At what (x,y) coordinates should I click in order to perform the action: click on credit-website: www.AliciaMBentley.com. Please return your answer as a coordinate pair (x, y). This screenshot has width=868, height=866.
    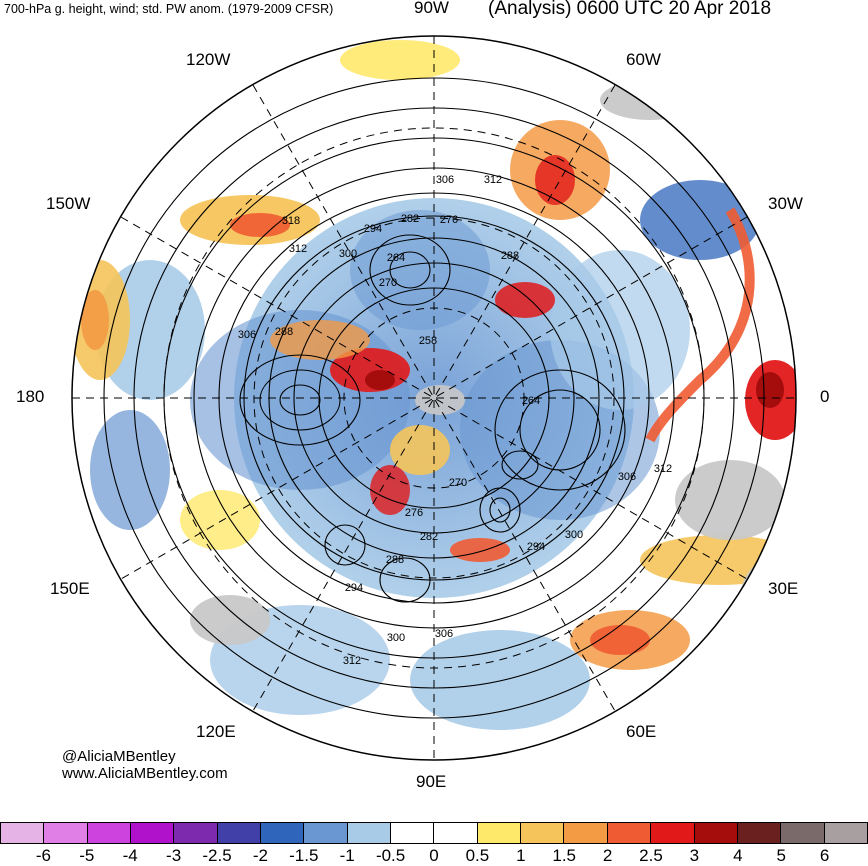
    Looking at the image, I should click on (145, 773).